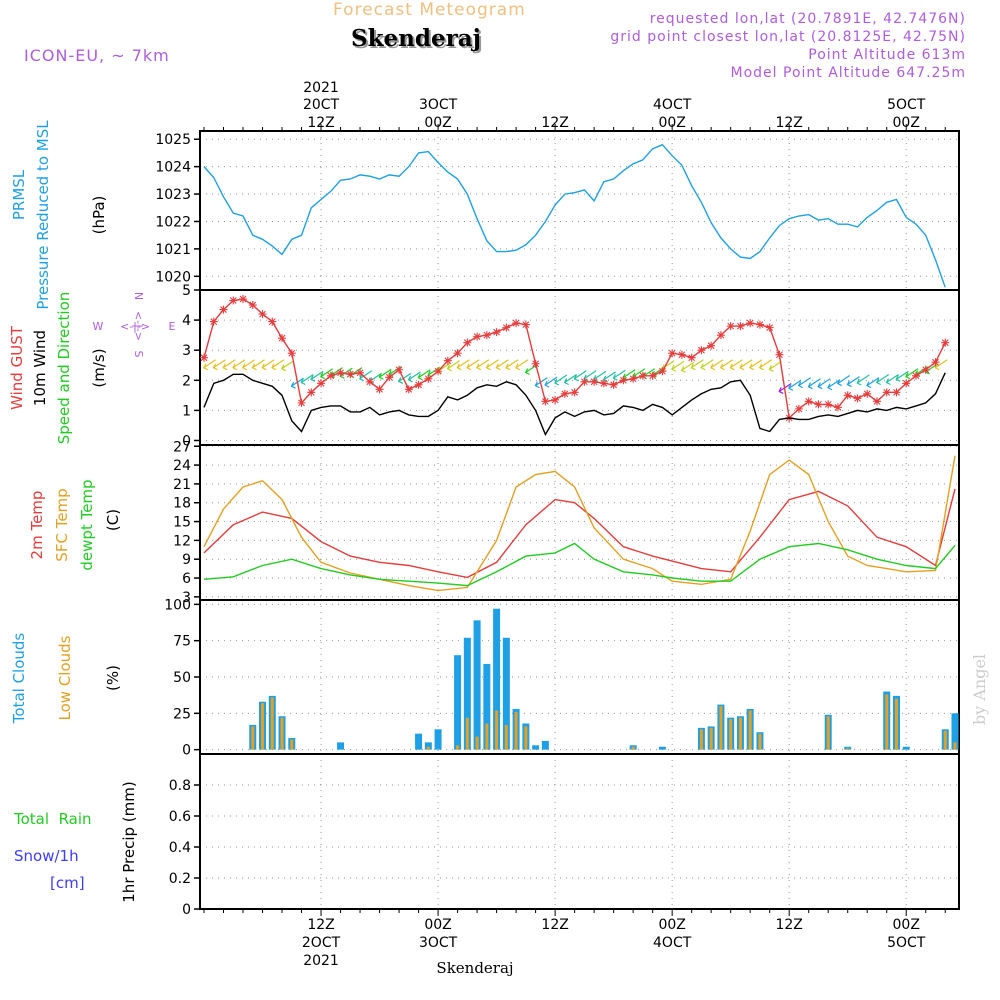 Image resolution: width=1000 pixels, height=1000 pixels. What do you see at coordinates (574, 359) in the screenshot?
I see `gust-line` at bounding box center [574, 359].